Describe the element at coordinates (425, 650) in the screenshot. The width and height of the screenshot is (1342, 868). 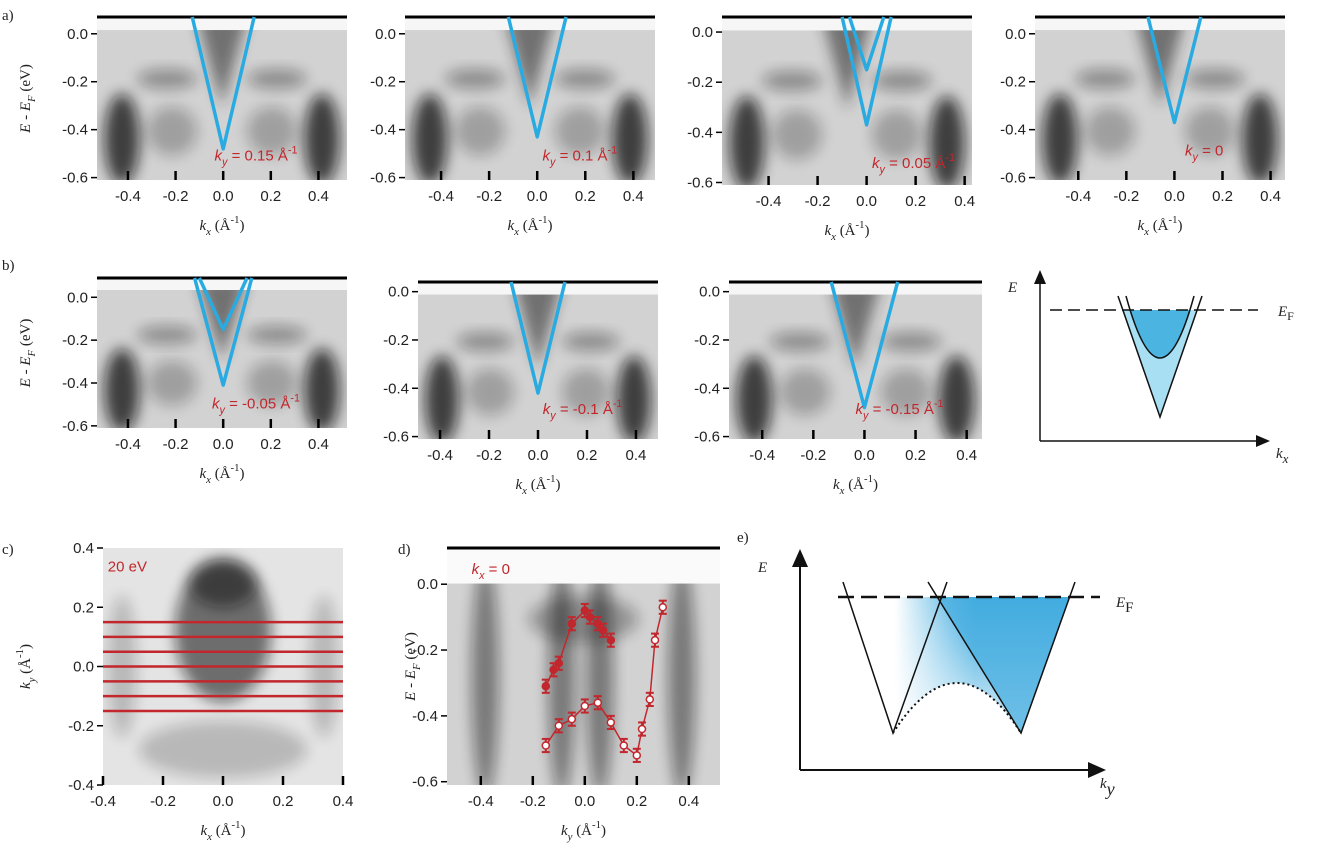
I see `y-tick-label: -0.2` at that location.